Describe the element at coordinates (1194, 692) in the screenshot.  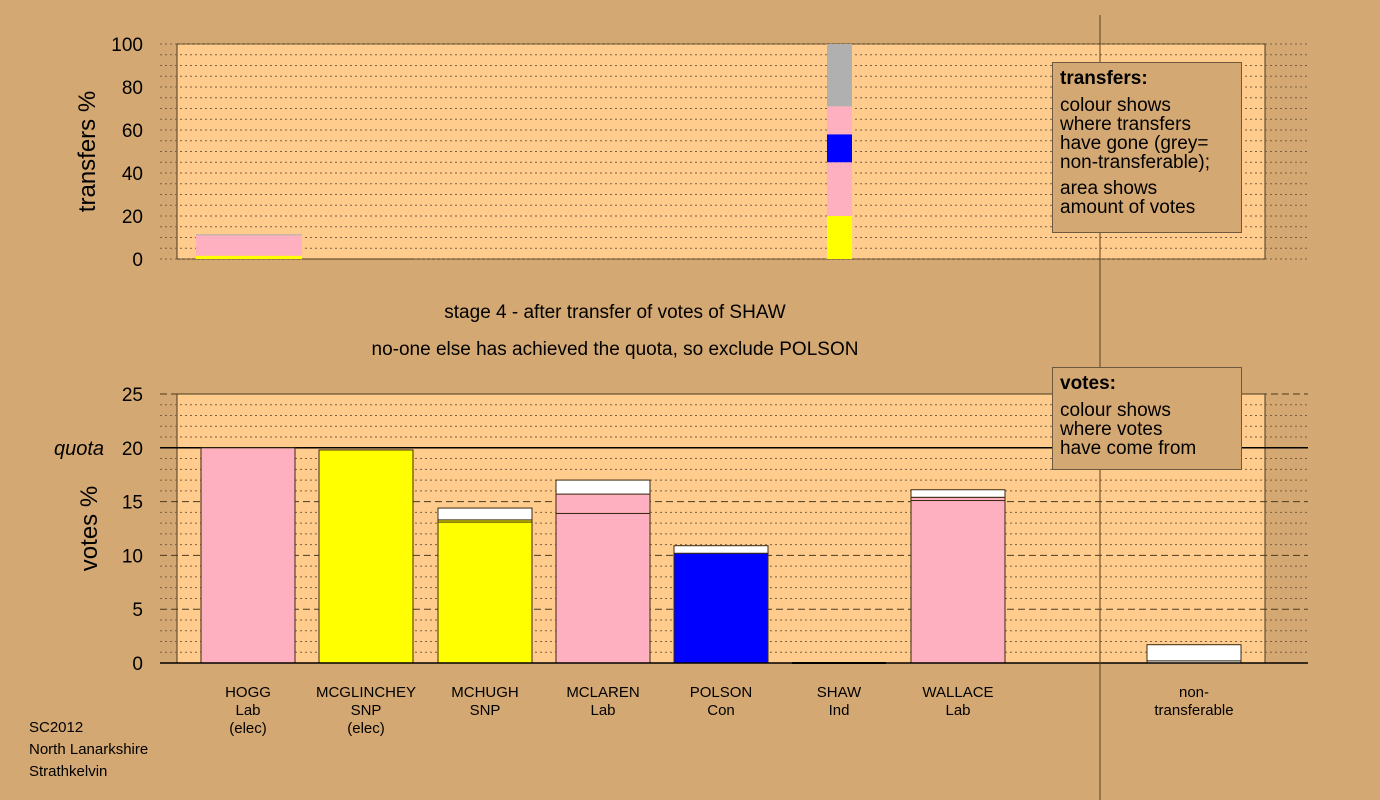
I see `category-name: non-` at that location.